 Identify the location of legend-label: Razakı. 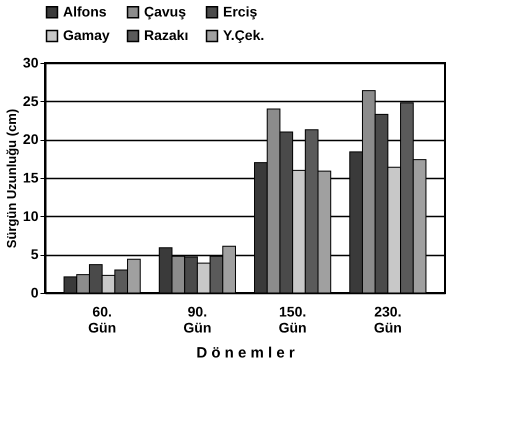
(166, 35).